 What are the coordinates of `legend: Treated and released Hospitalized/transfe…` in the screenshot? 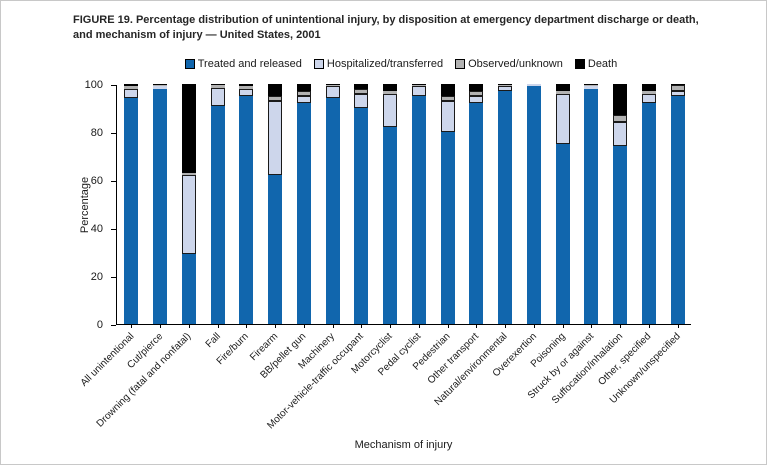 It's located at (401, 64).